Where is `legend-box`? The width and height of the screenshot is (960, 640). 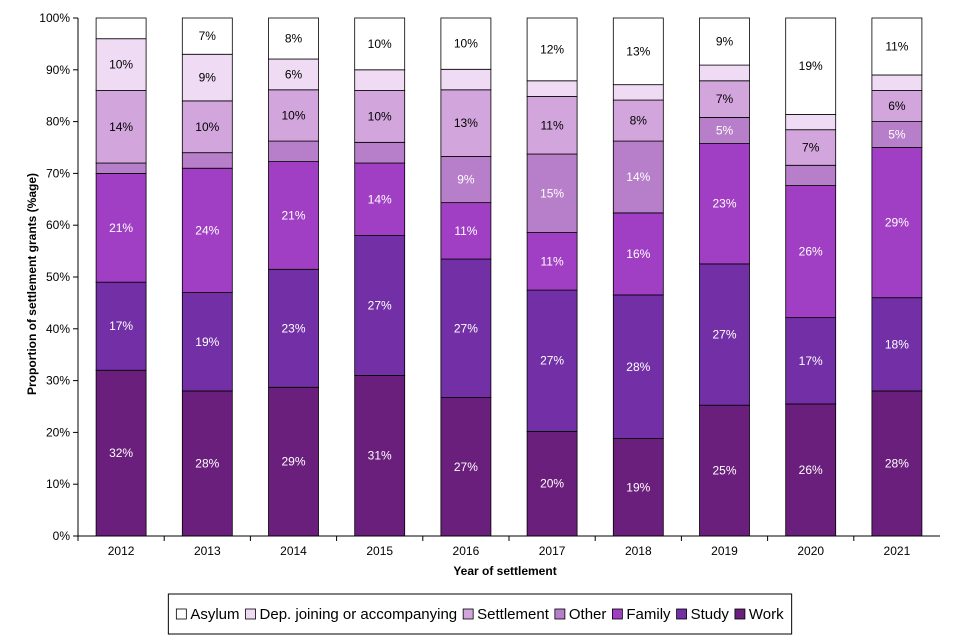
legend-box is located at coordinates (480, 614).